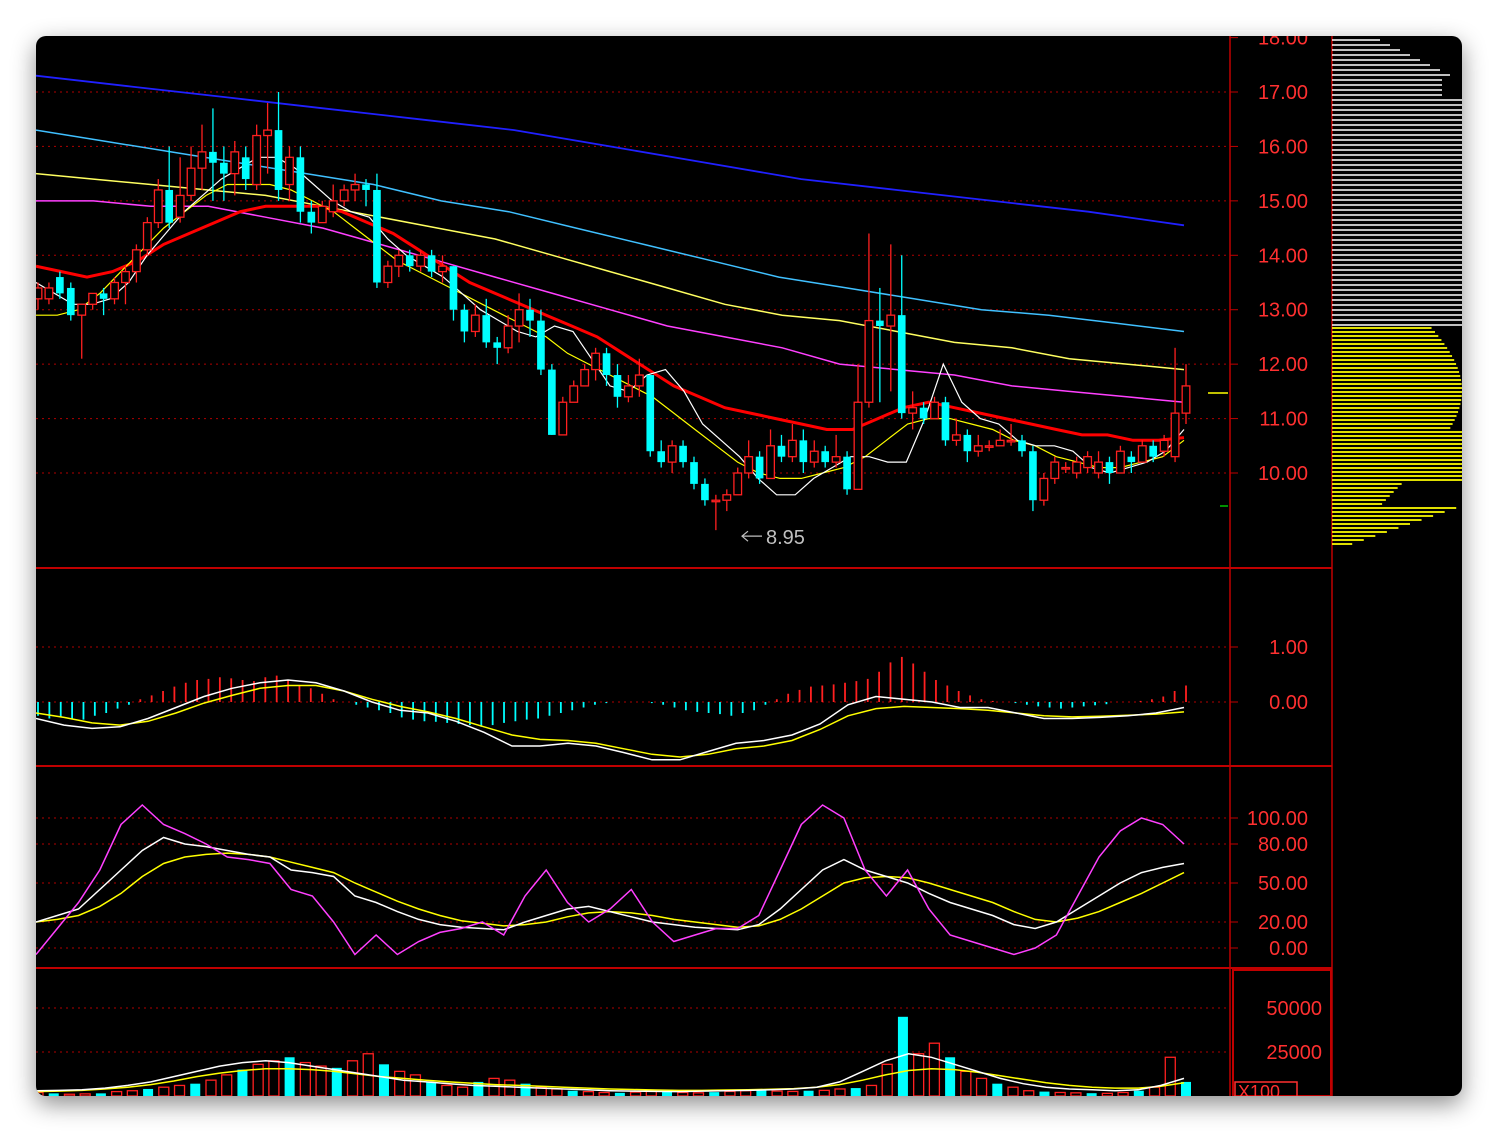 The width and height of the screenshot is (1498, 1132). Describe the element at coordinates (1397, 292) in the screenshot. I see `volume-profile` at that location.